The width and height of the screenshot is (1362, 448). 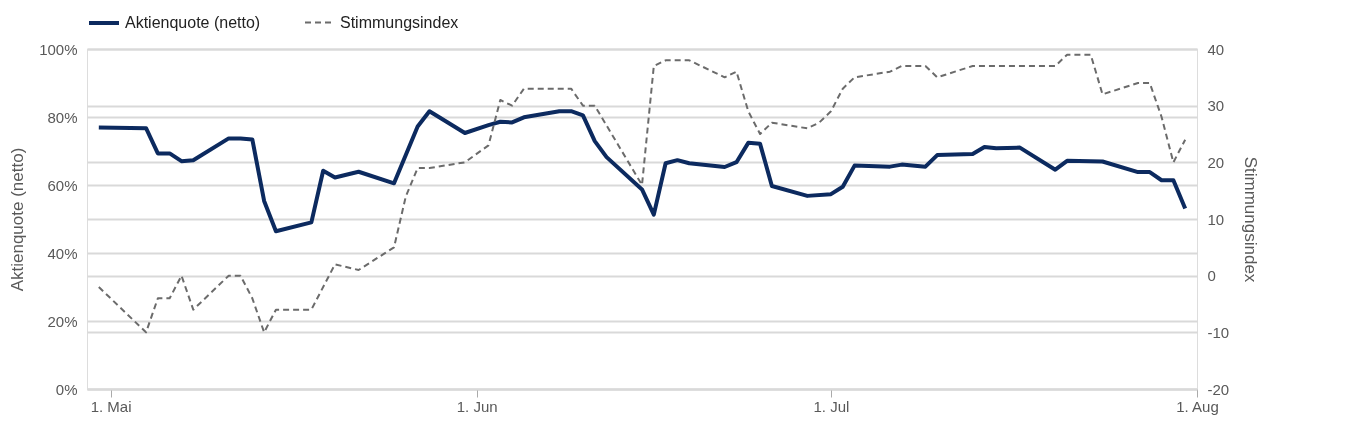 I want to click on y-axis-title: Aktienquote (netto), so click(x=18, y=219).